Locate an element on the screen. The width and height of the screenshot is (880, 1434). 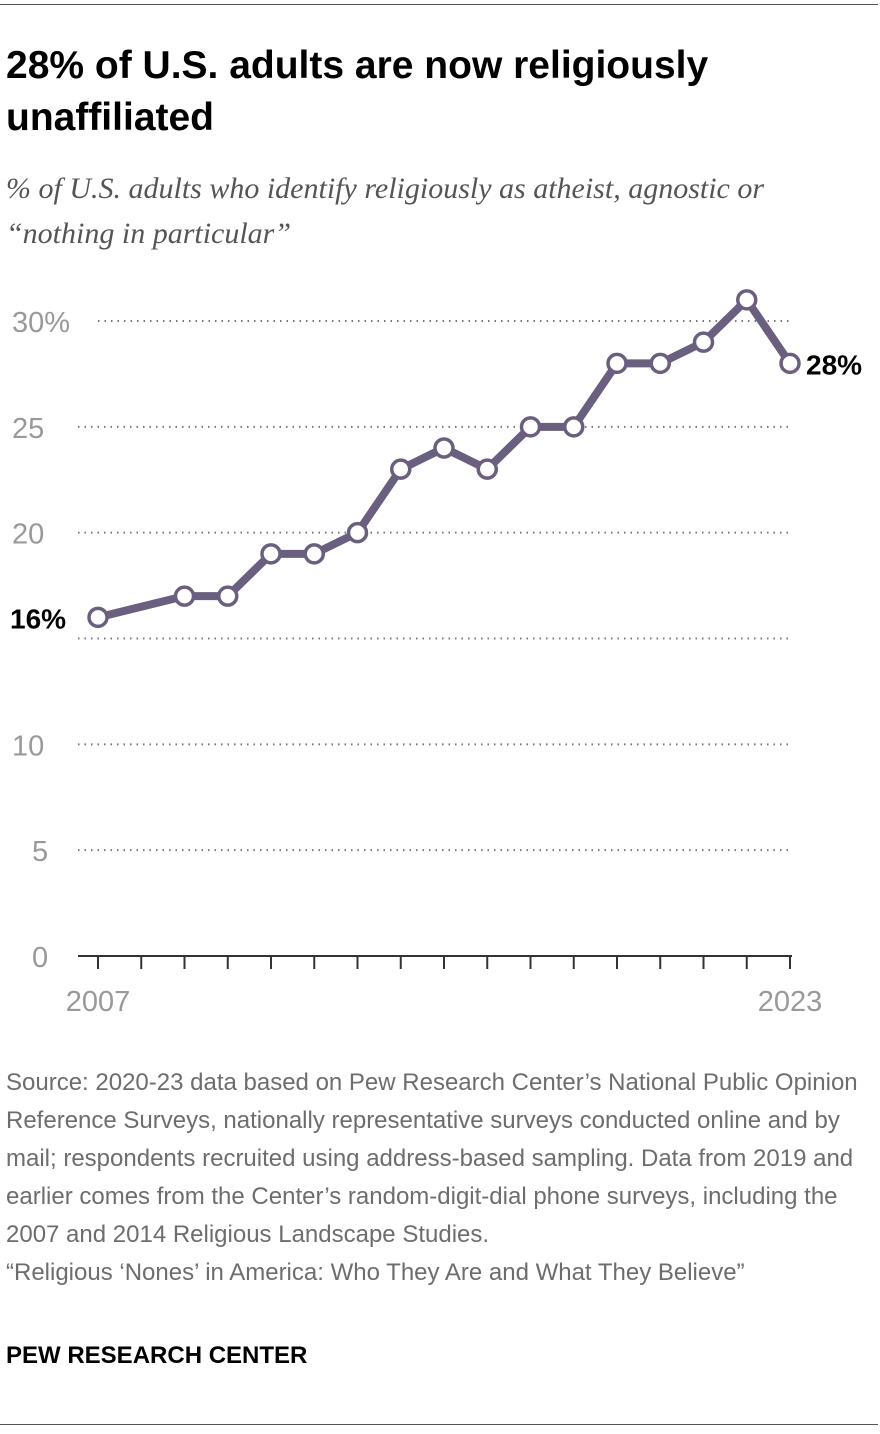
data-label-first: 16% is located at coordinates (38, 618).